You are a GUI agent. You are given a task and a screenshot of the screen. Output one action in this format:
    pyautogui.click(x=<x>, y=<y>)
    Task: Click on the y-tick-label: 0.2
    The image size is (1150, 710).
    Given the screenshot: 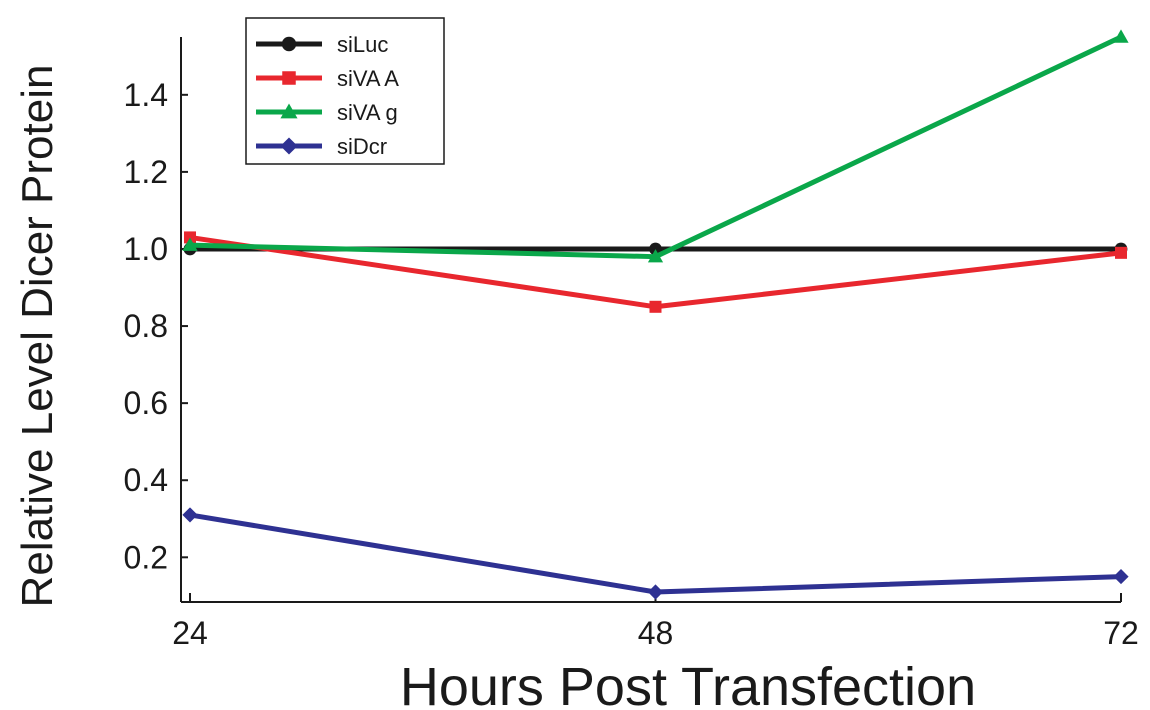 What is the action you would take?
    pyautogui.click(x=146, y=557)
    